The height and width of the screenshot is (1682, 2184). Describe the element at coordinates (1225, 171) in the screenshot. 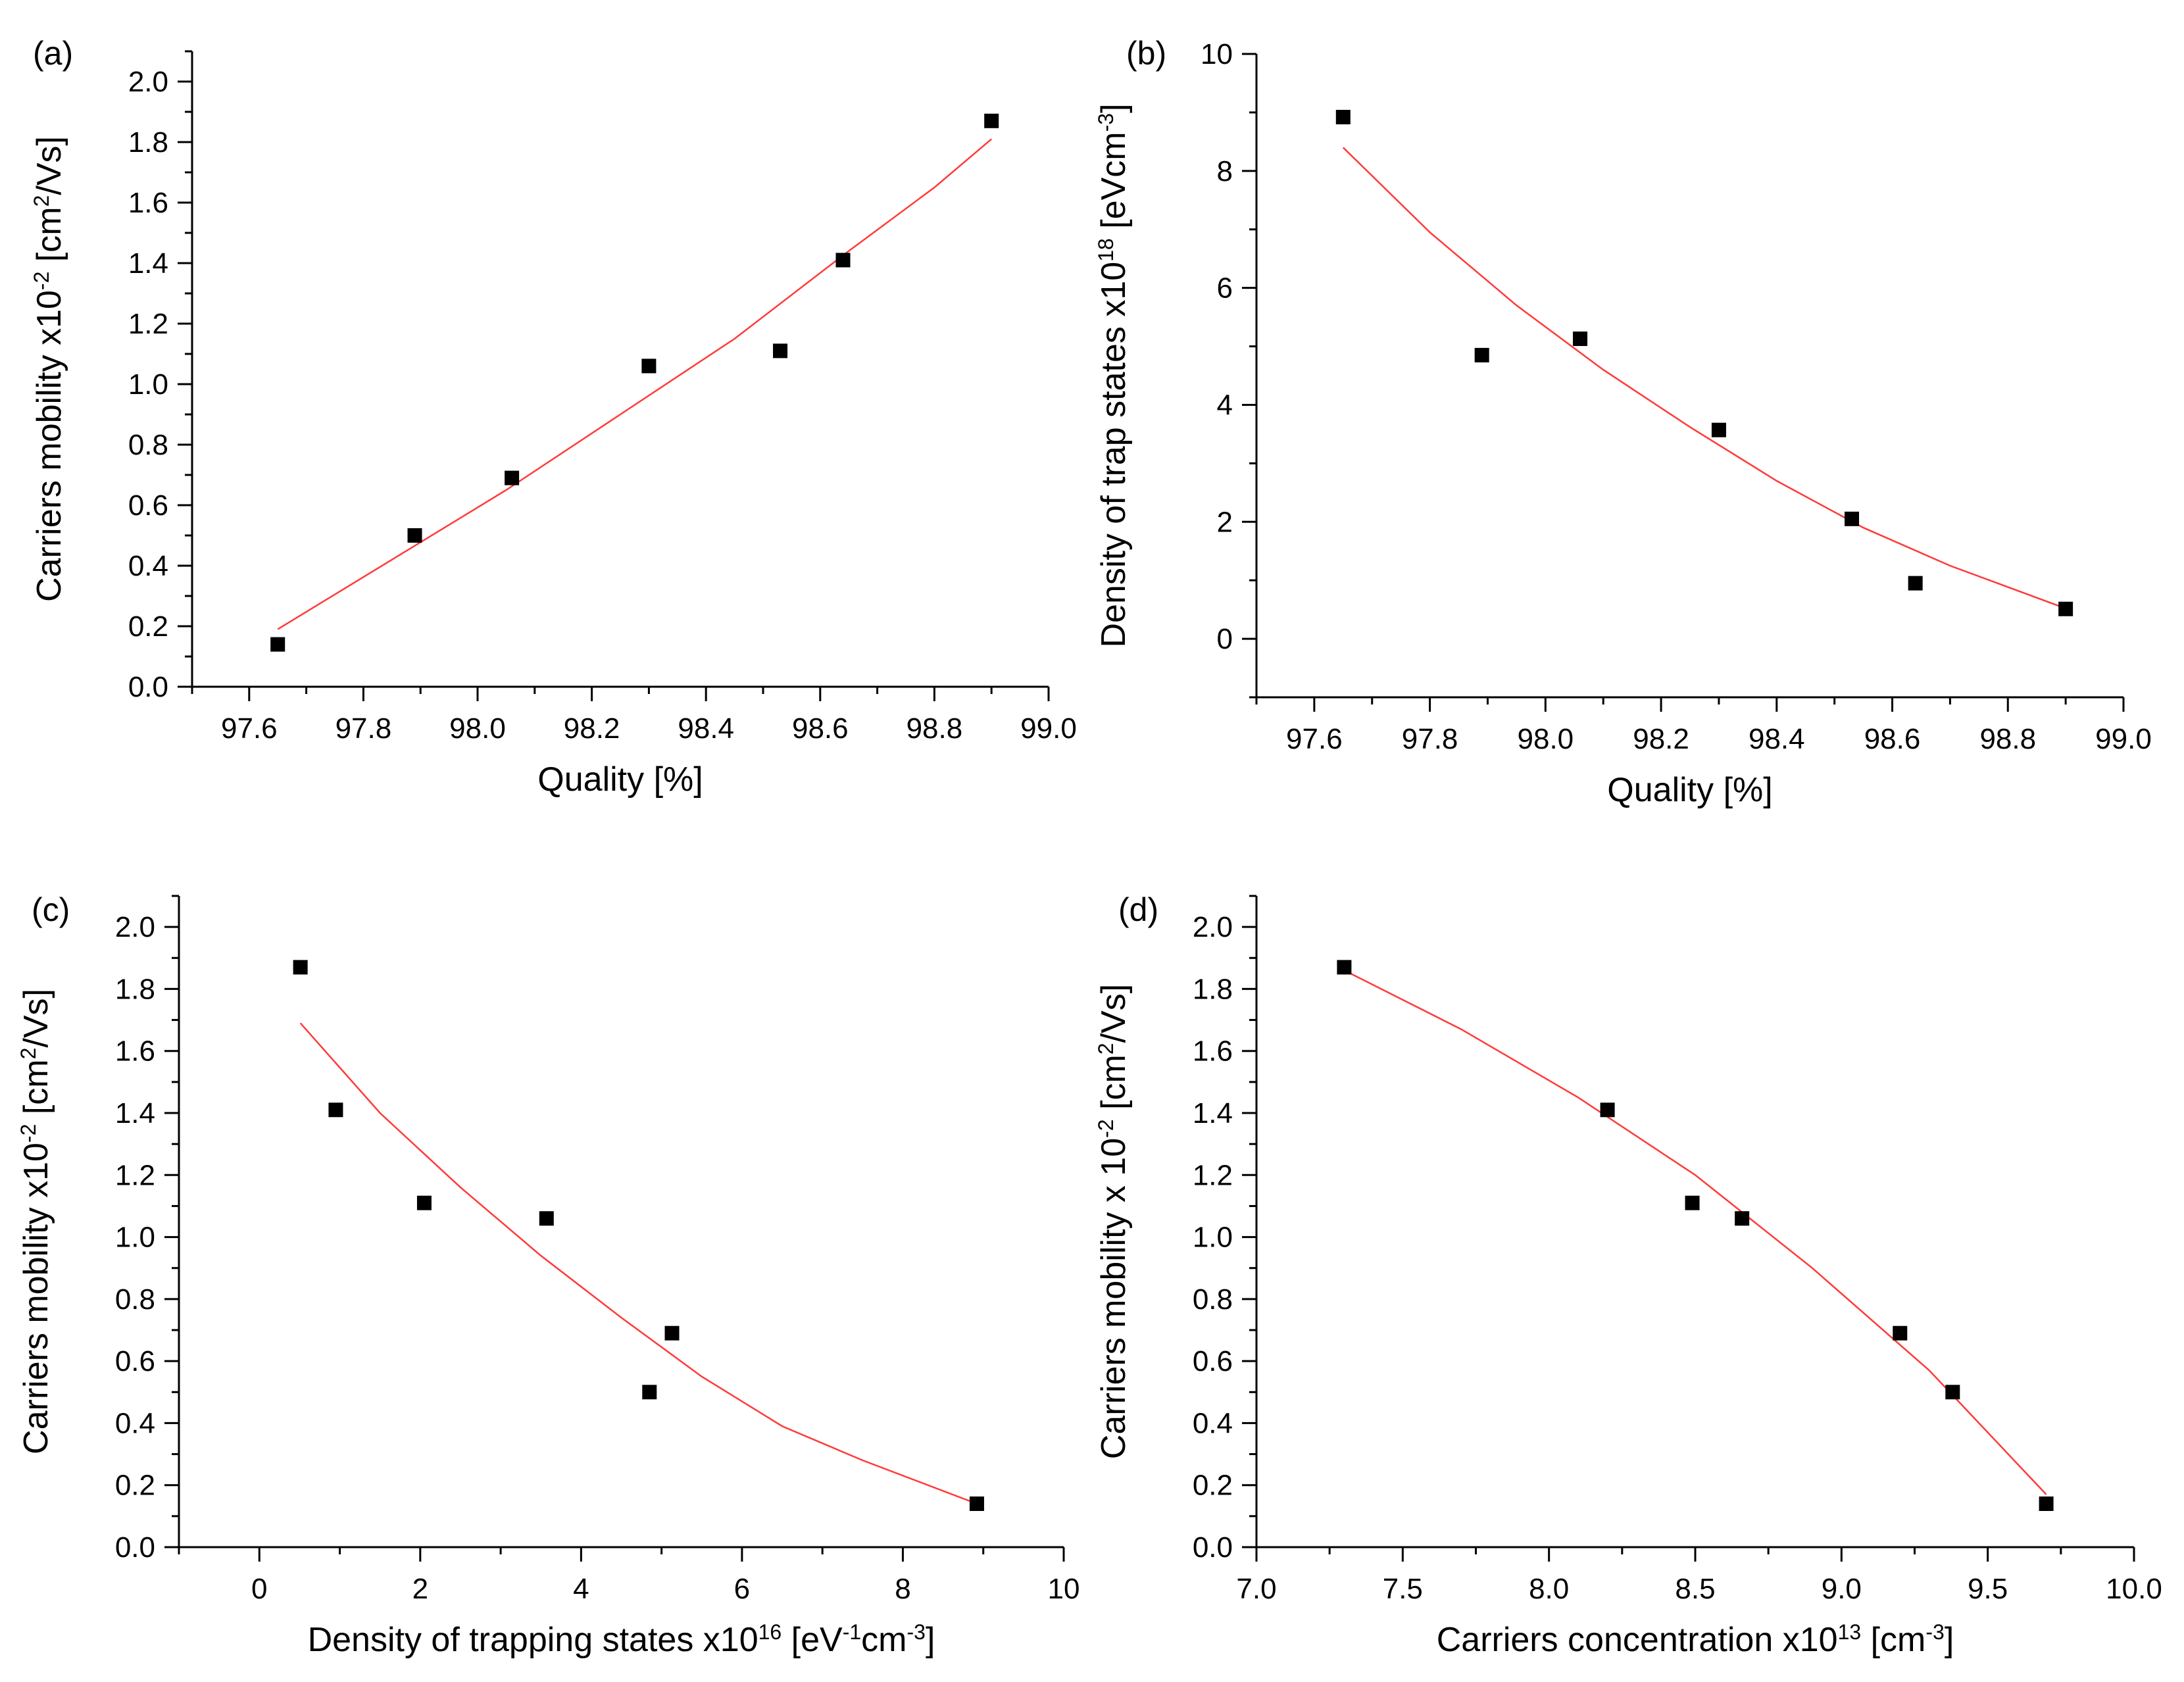

I see `y-tick-label: 8` at that location.